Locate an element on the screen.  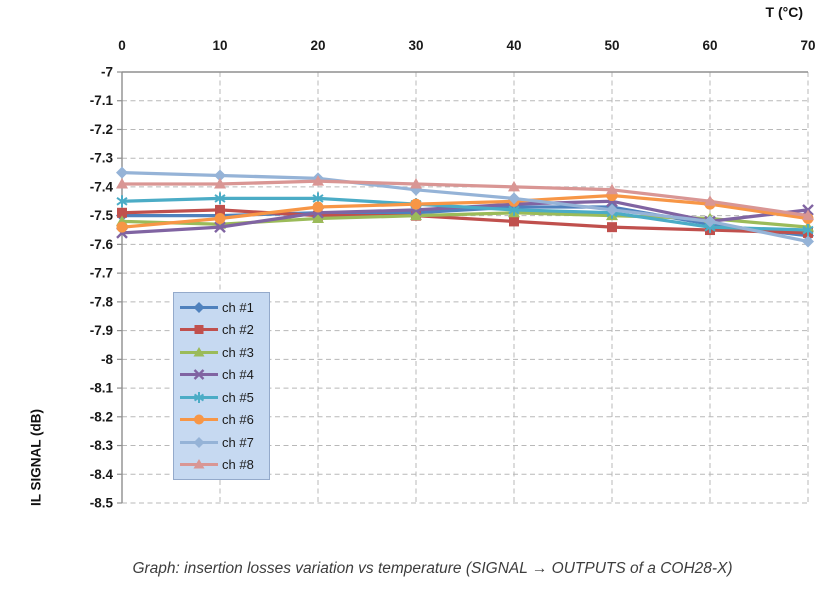
y-tick-label: -7.8 is located at coordinates (102, 301).